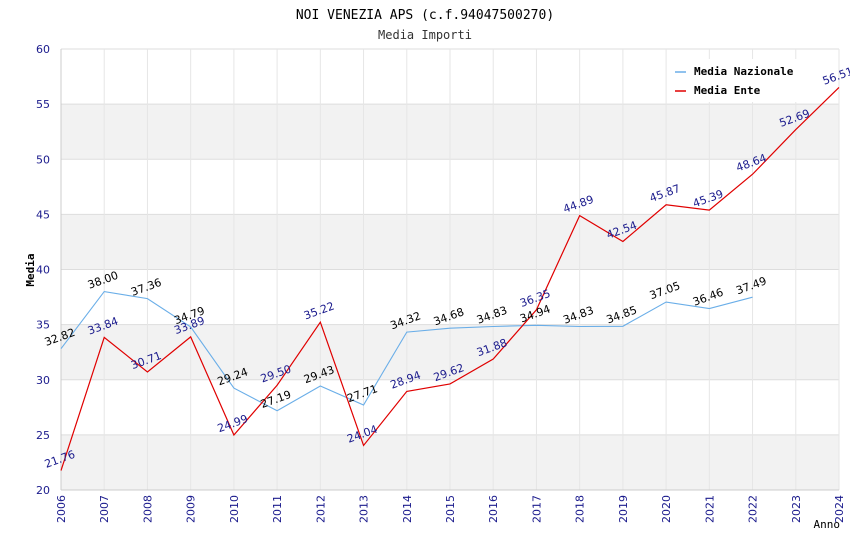 This screenshot has height=550, width=850. Describe the element at coordinates (43, 490) in the screenshot. I see `y-tick-label: 20` at that location.